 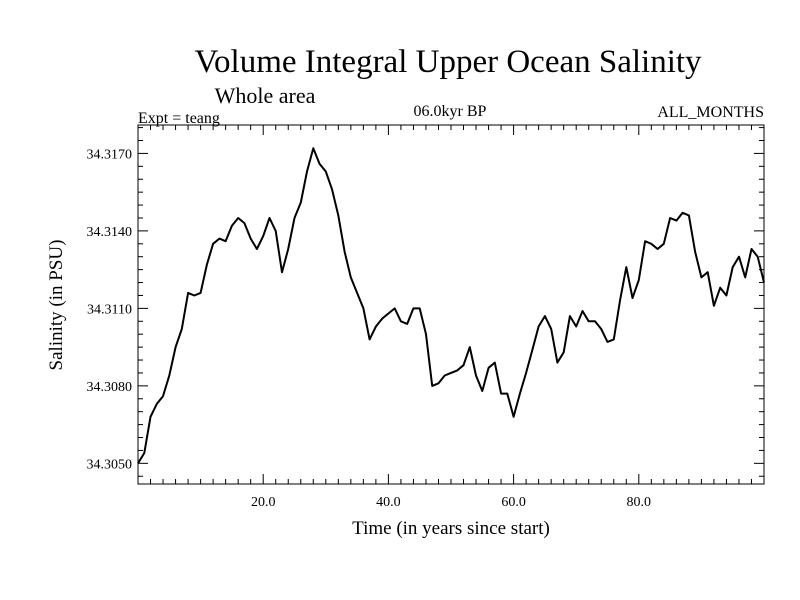 I want to click on y-tick-label: 34.3080, so click(x=110, y=387).